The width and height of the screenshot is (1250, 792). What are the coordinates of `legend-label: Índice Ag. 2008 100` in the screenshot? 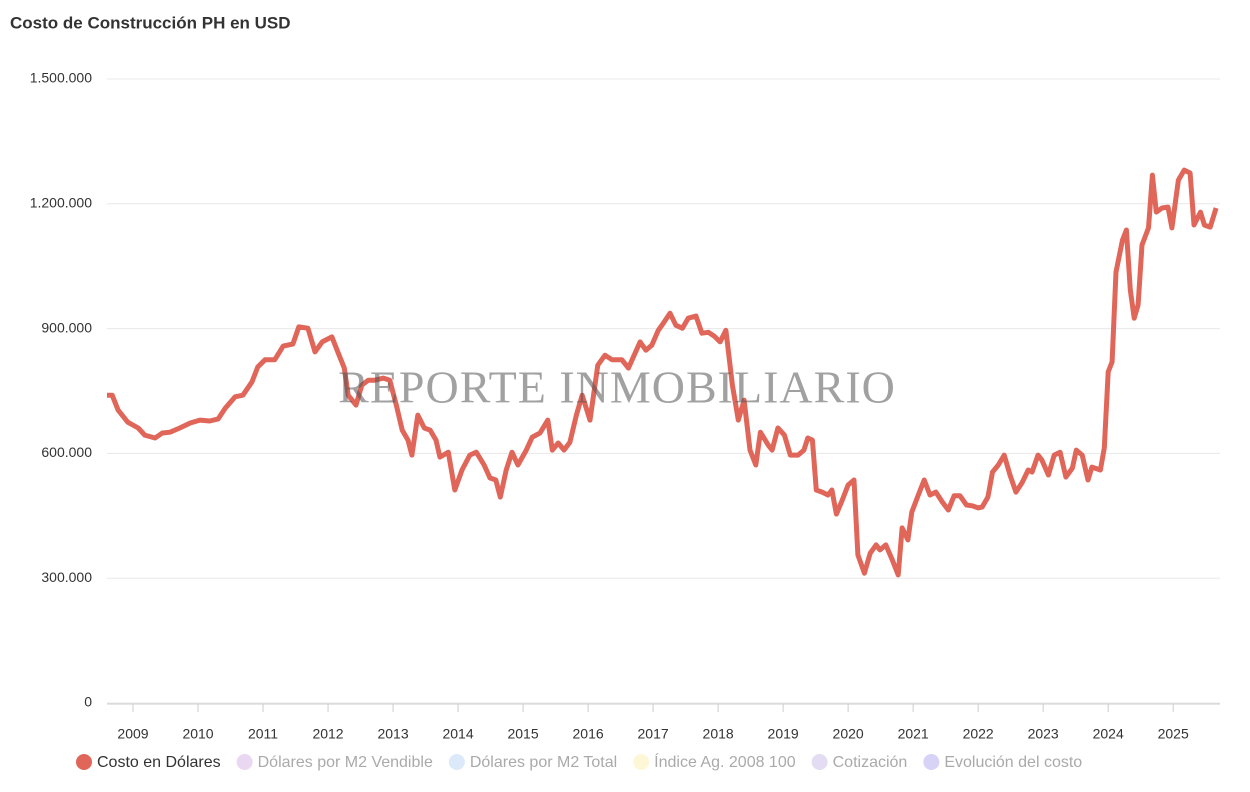 It's located at (725, 761).